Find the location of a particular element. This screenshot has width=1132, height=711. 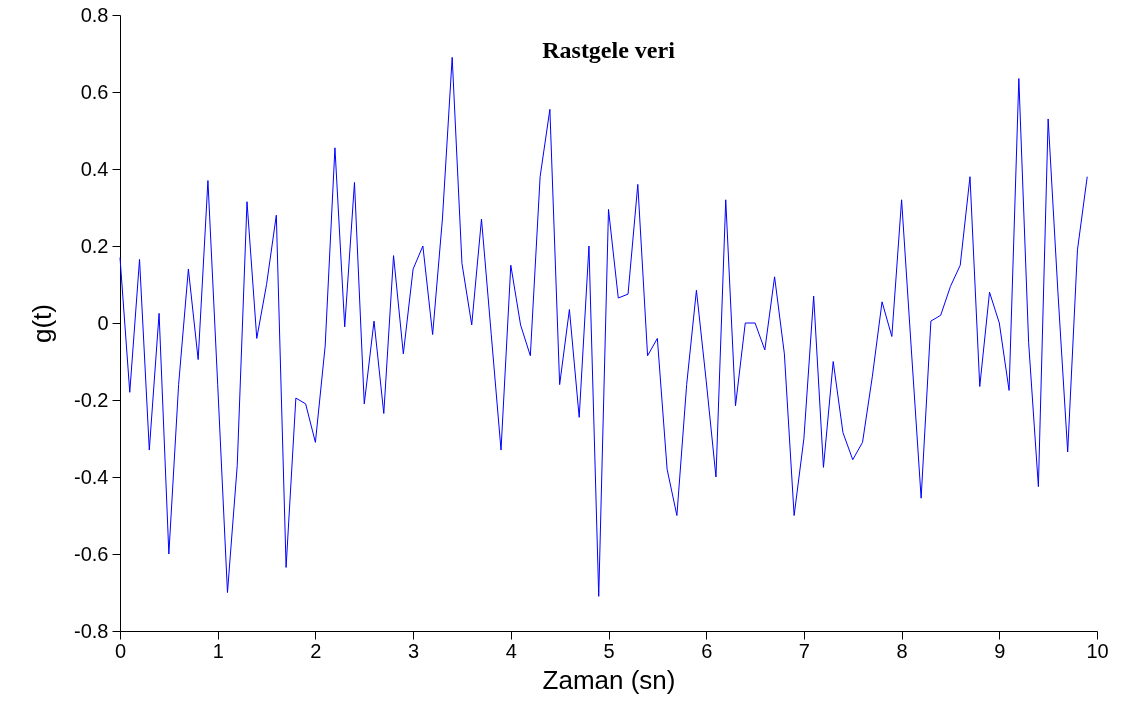

x-tick-label: 6 is located at coordinates (707, 650).